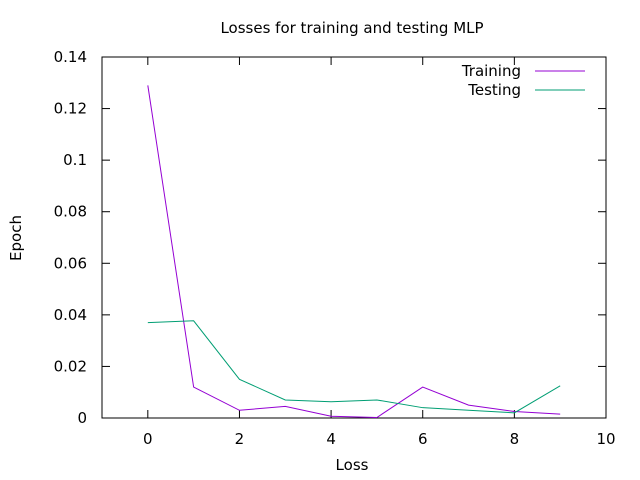  What do you see at coordinates (148, 439) in the screenshot?
I see `x-tick-label: 0` at bounding box center [148, 439].